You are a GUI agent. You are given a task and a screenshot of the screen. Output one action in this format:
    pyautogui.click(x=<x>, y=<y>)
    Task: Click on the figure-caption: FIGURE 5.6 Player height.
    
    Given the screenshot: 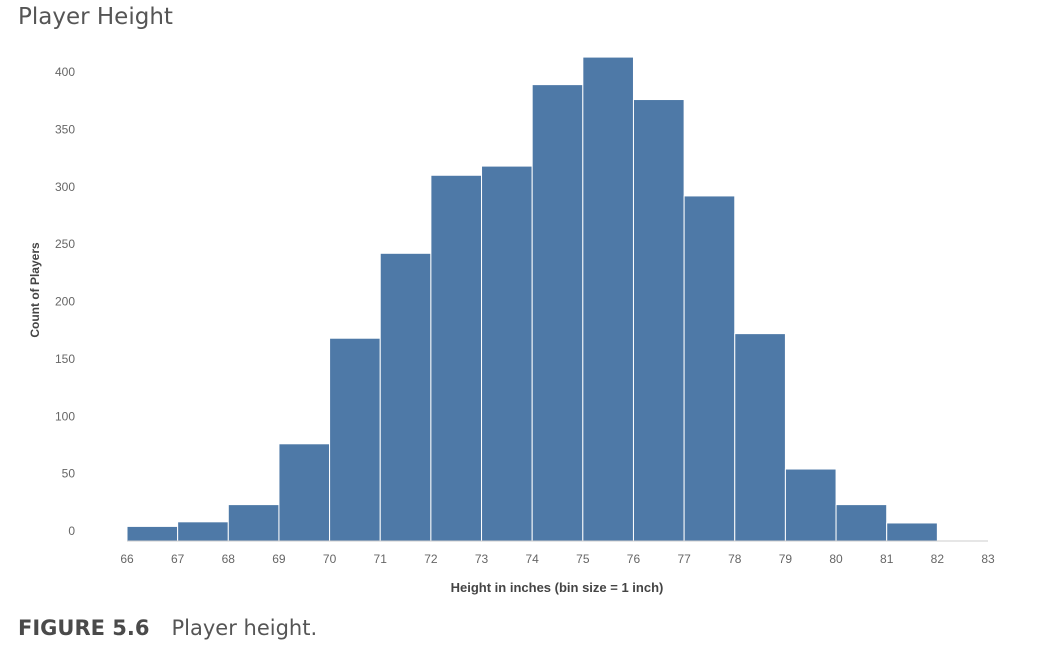 What is the action you would take?
    pyautogui.click(x=167, y=628)
    